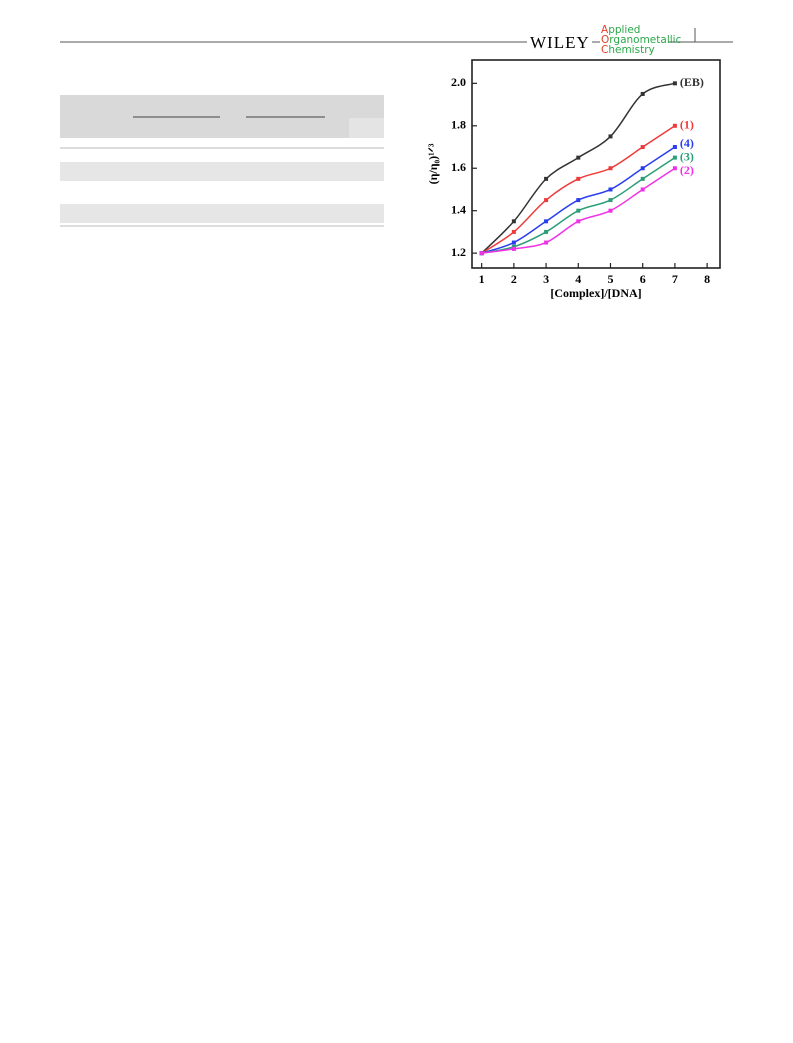  I want to click on x-tick-label: 5, so click(610, 279).